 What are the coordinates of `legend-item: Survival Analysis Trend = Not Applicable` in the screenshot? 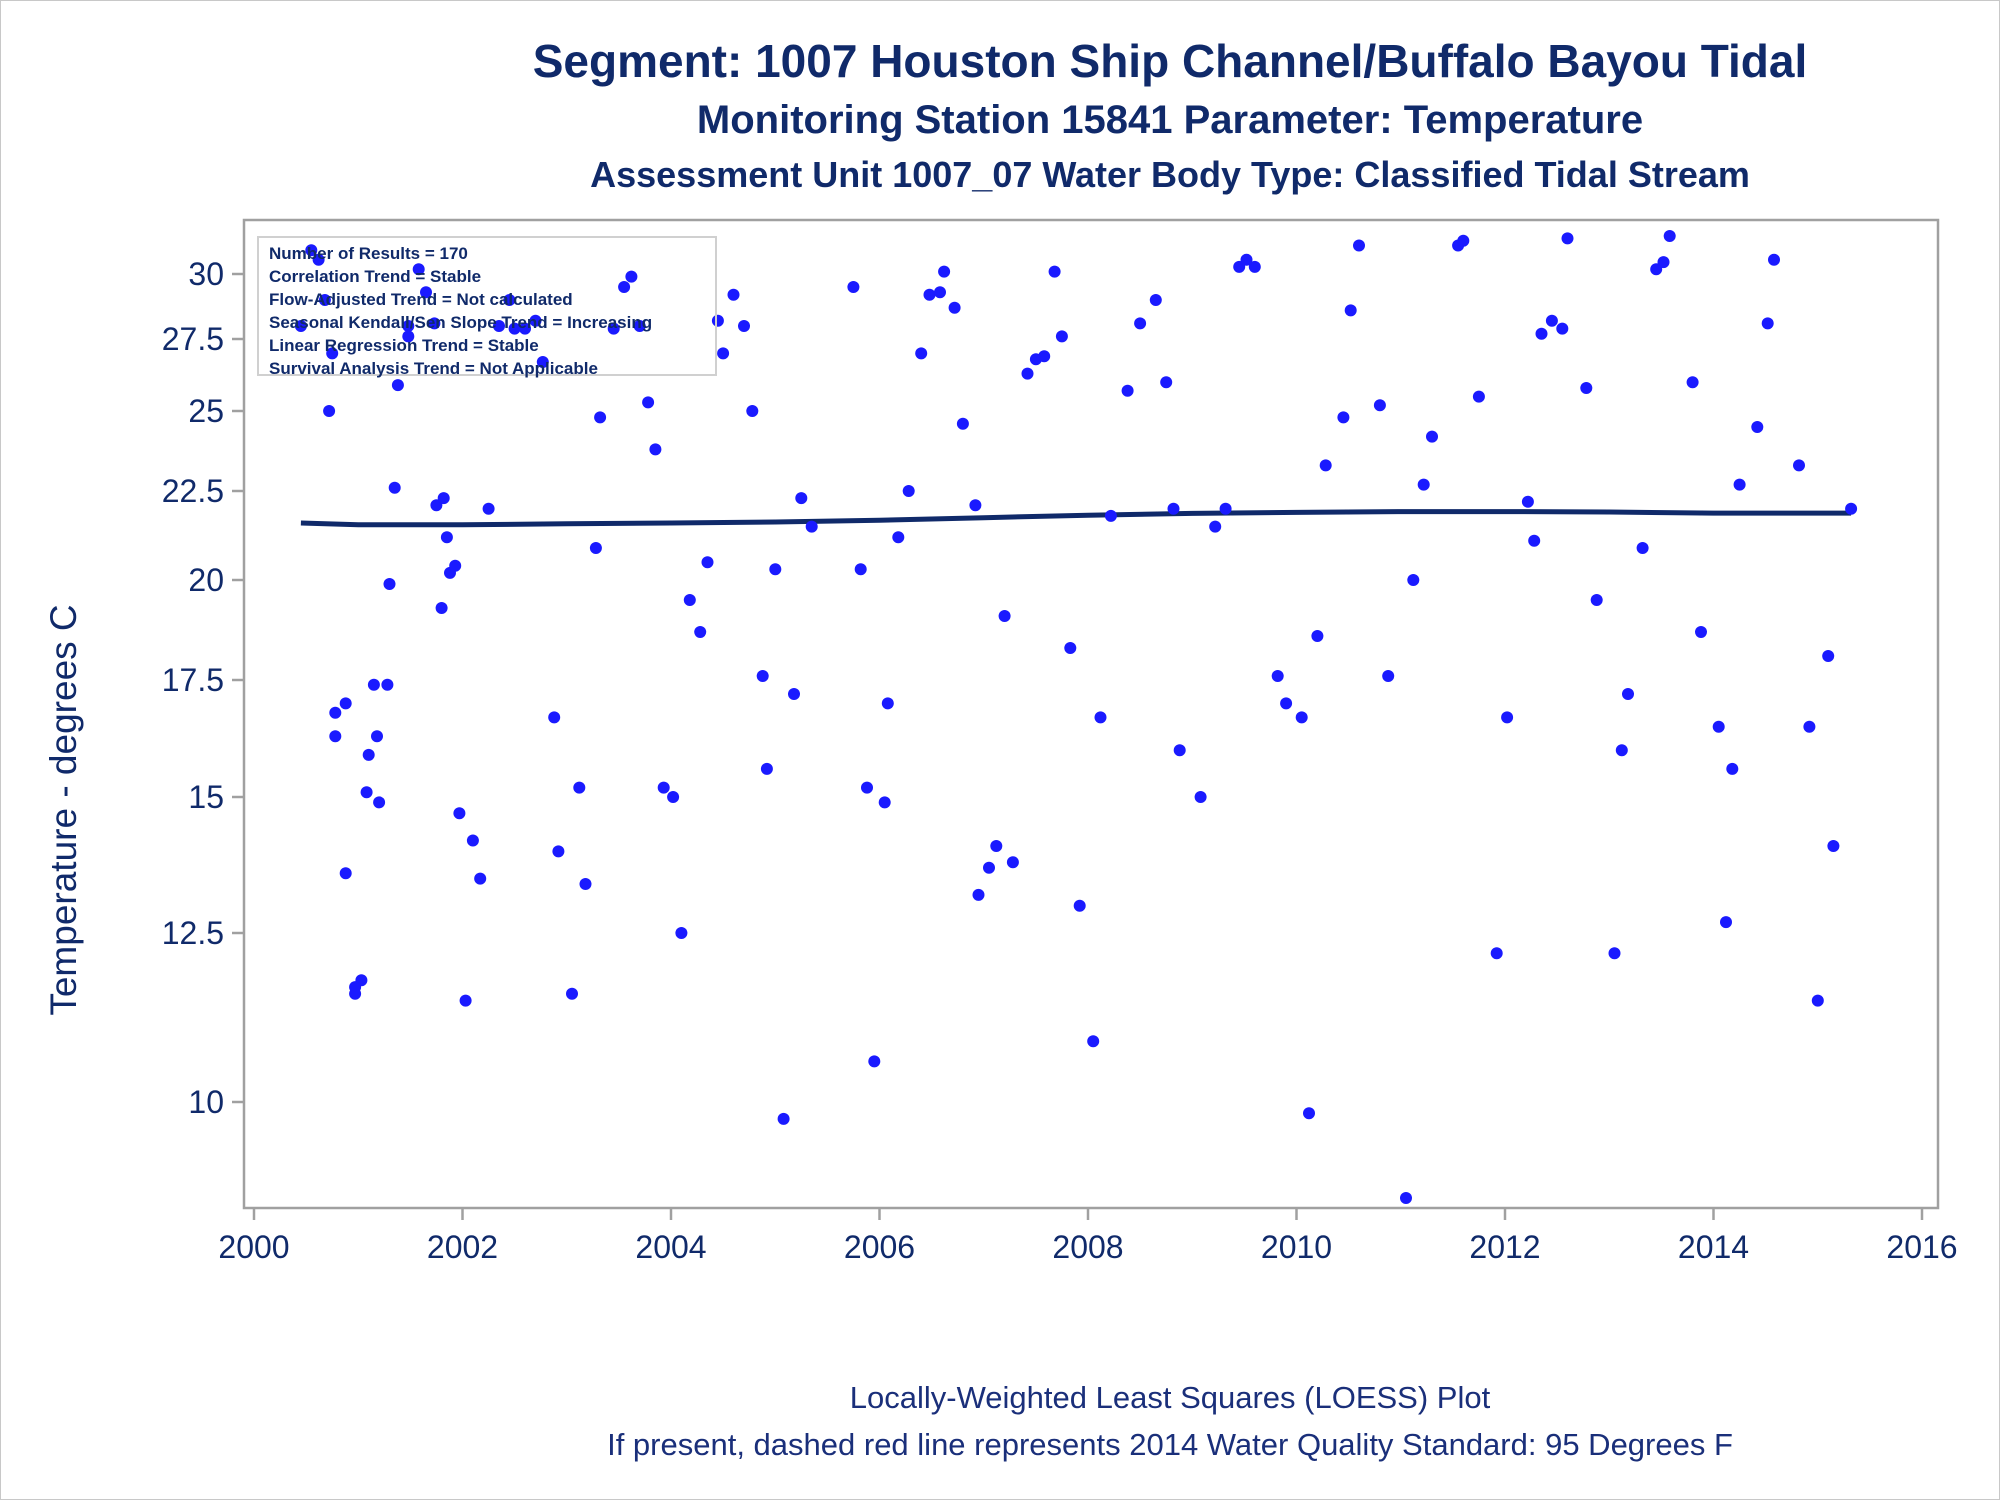 It's located at (433, 368).